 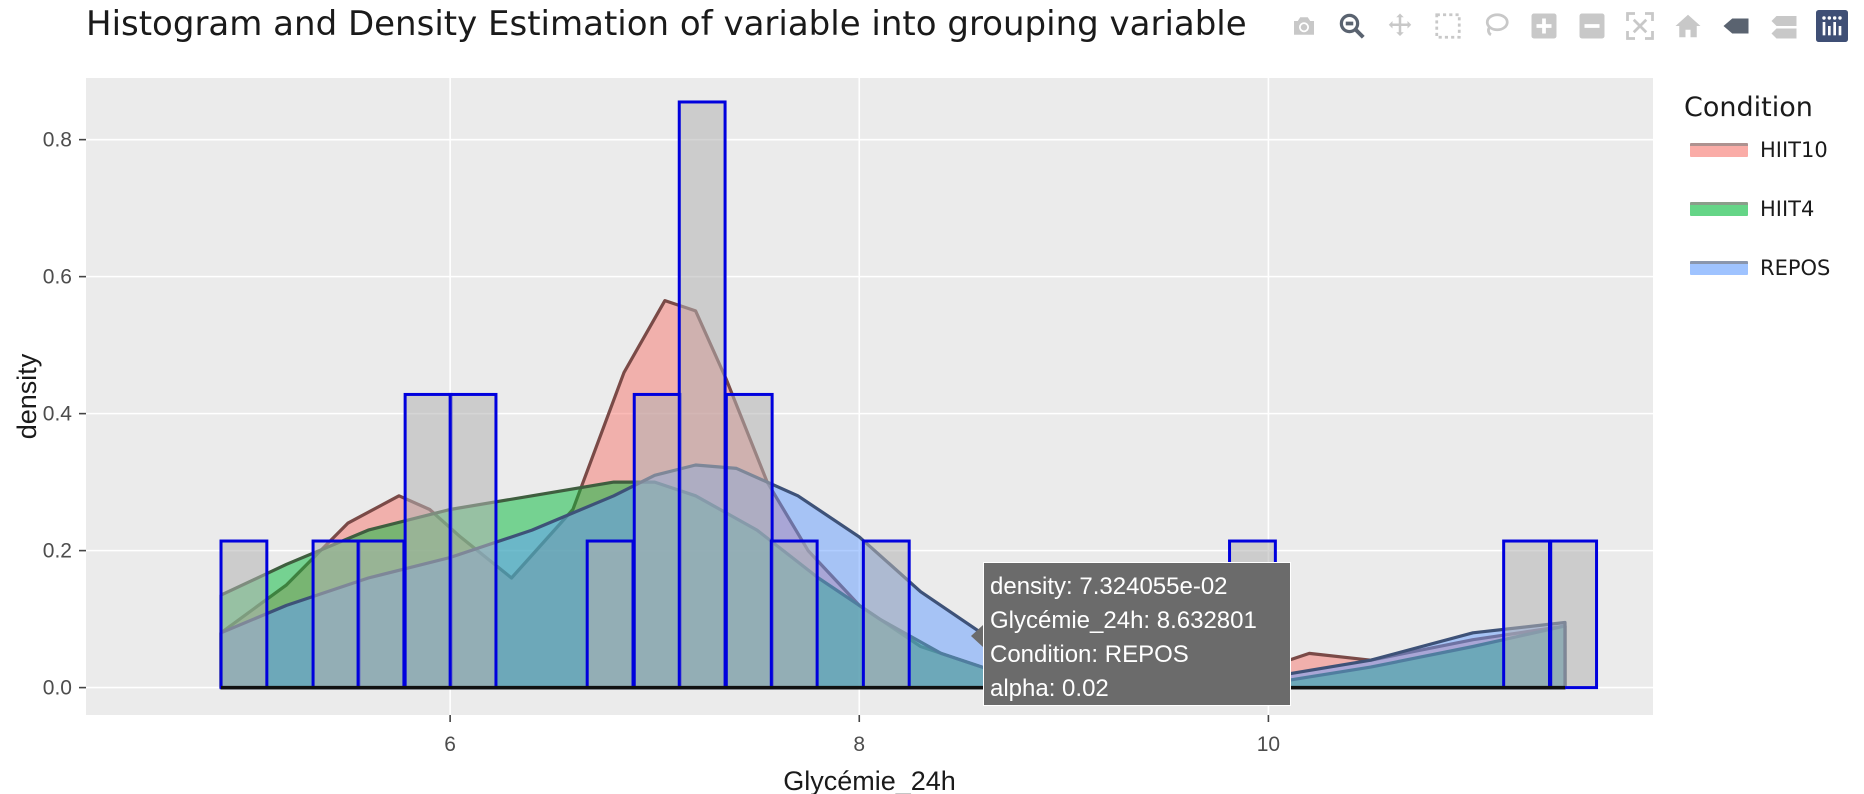 What do you see at coordinates (58, 414) in the screenshot?
I see `y-tick-label: 0.4` at bounding box center [58, 414].